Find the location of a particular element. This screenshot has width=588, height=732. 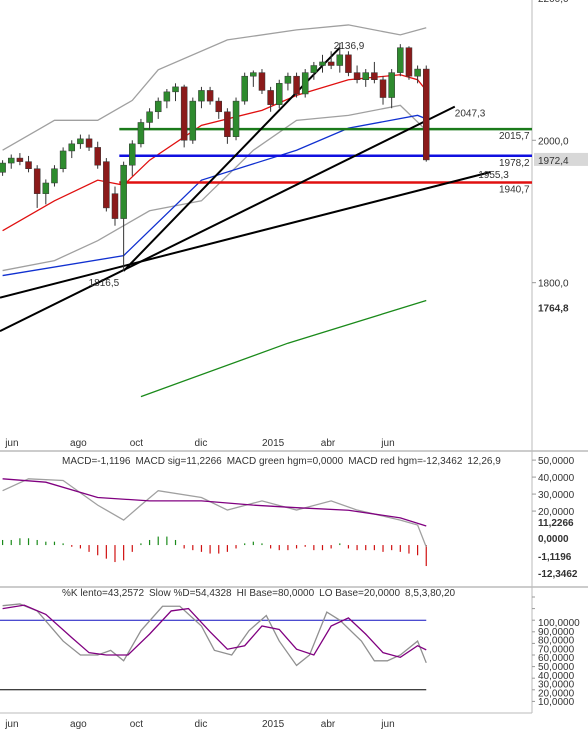

last-price-label: 1972,4 is located at coordinates (553, 161).